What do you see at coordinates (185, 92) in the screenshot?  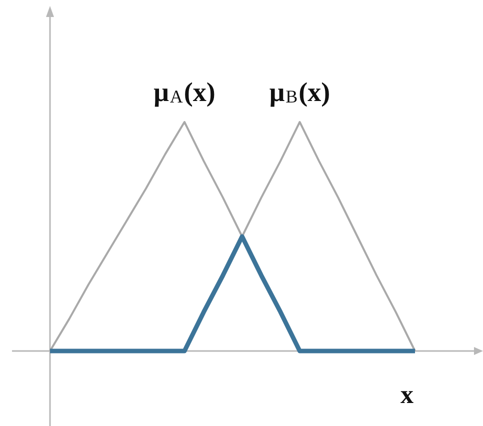 I see `series-label: μA(x)` at bounding box center [185, 92].